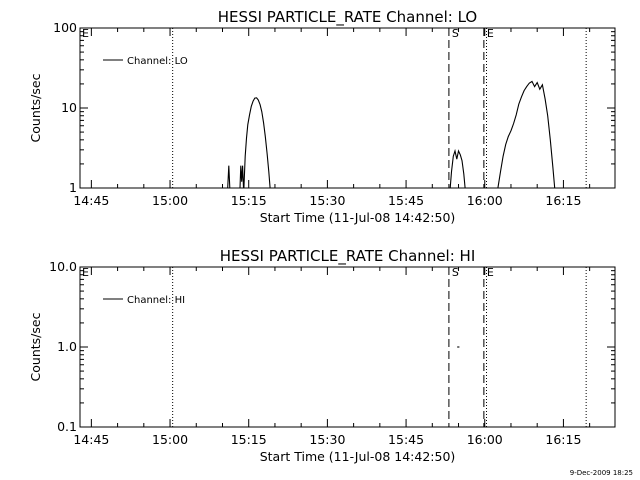 This screenshot has width=640, height=480. Describe the element at coordinates (601, 473) in the screenshot. I see `footer-timestamp: 9-Dec-2009 18:25` at that location.